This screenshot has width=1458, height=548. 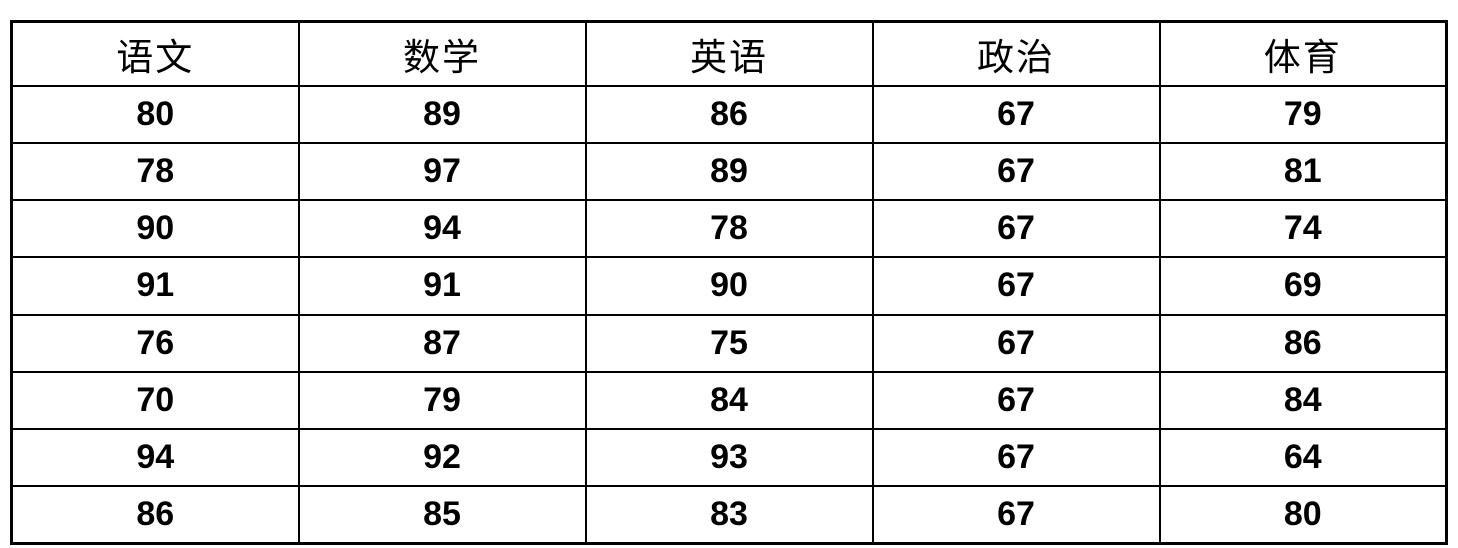 I want to click on table-row: 90 94 78 67 74, so click(x=729, y=228).